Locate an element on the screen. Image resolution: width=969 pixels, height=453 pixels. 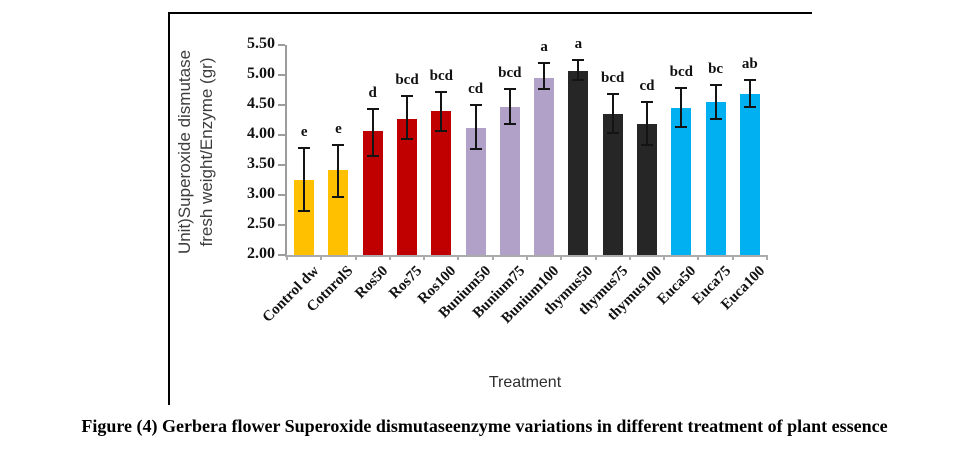
bar-thymus75 is located at coordinates (612, 184).